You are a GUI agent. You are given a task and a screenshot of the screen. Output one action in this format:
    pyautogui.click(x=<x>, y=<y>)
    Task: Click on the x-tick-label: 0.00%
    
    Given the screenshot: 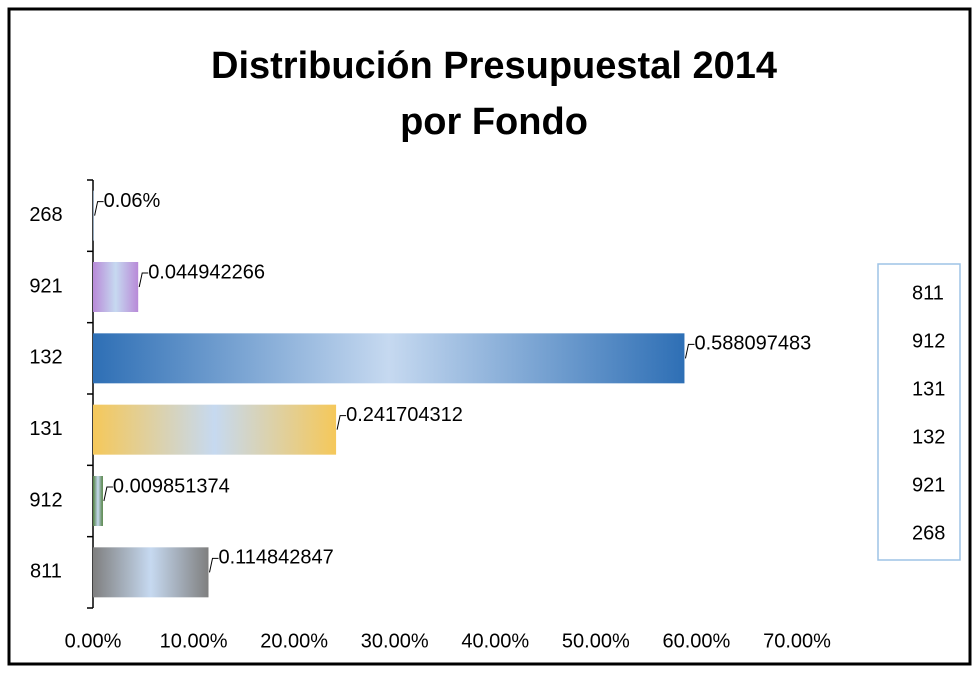 What is the action you would take?
    pyautogui.click(x=93, y=641)
    